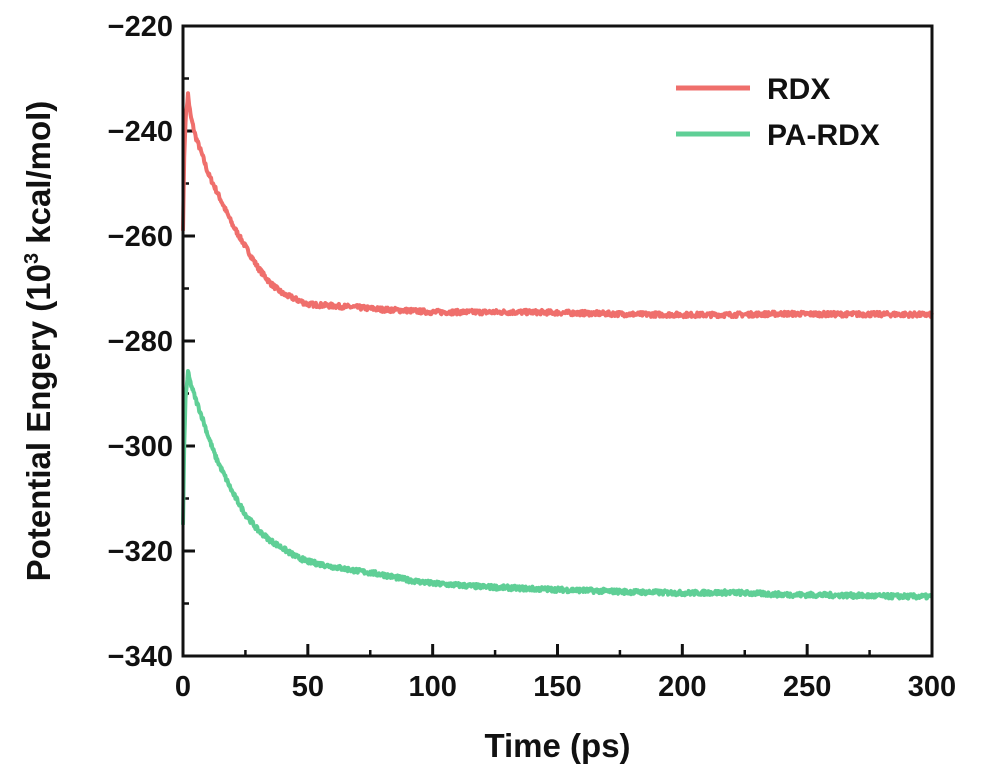  Describe the element at coordinates (932, 687) in the screenshot. I see `x-tick-label: 300` at that location.